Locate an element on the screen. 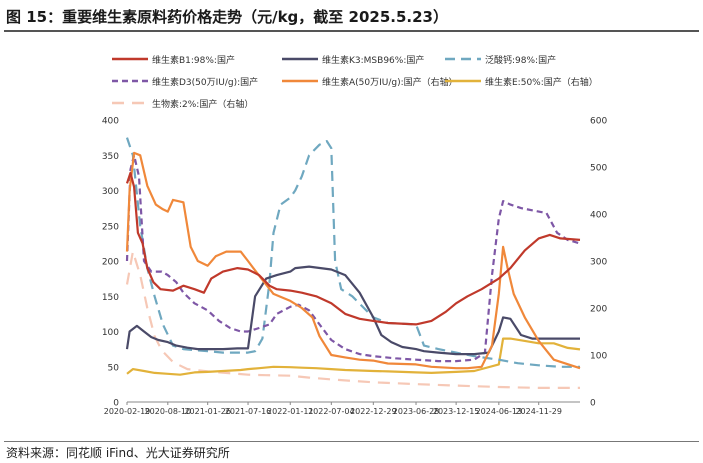 The height and width of the screenshot is (463, 703). y-right-tick-label: 400 is located at coordinates (598, 216).